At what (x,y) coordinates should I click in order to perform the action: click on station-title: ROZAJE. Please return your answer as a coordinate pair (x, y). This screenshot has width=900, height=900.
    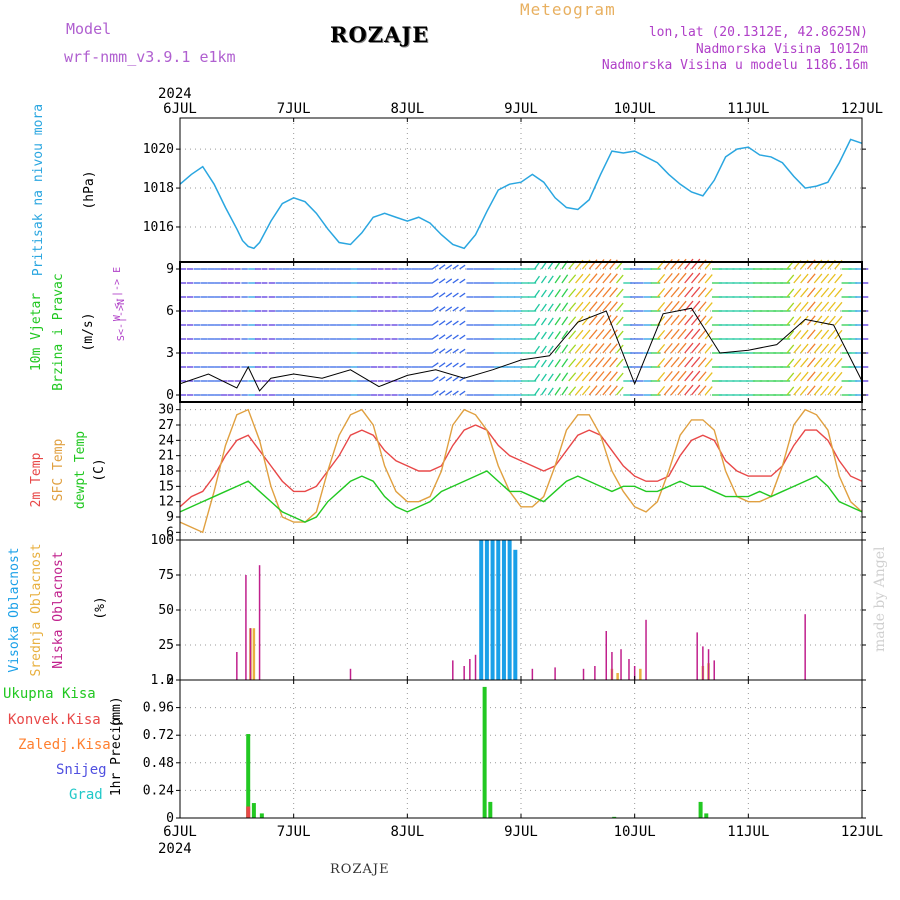
    Looking at the image, I should click on (380, 34).